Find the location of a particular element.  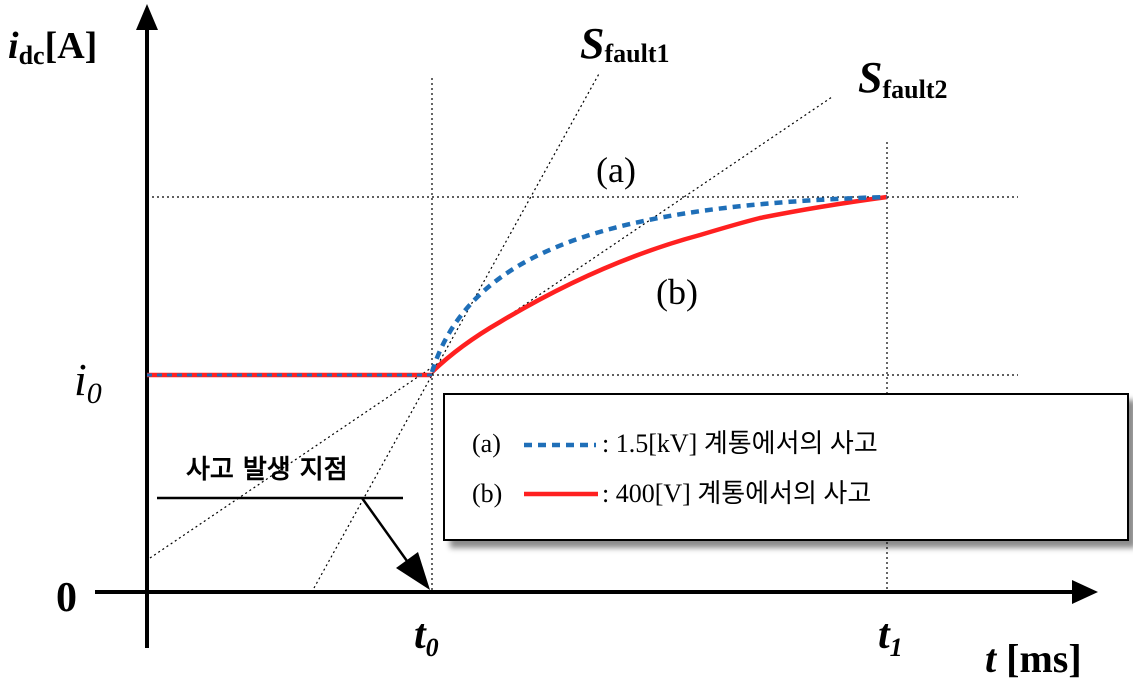

legend-item-a-key: (a) is located at coordinates (486, 443).